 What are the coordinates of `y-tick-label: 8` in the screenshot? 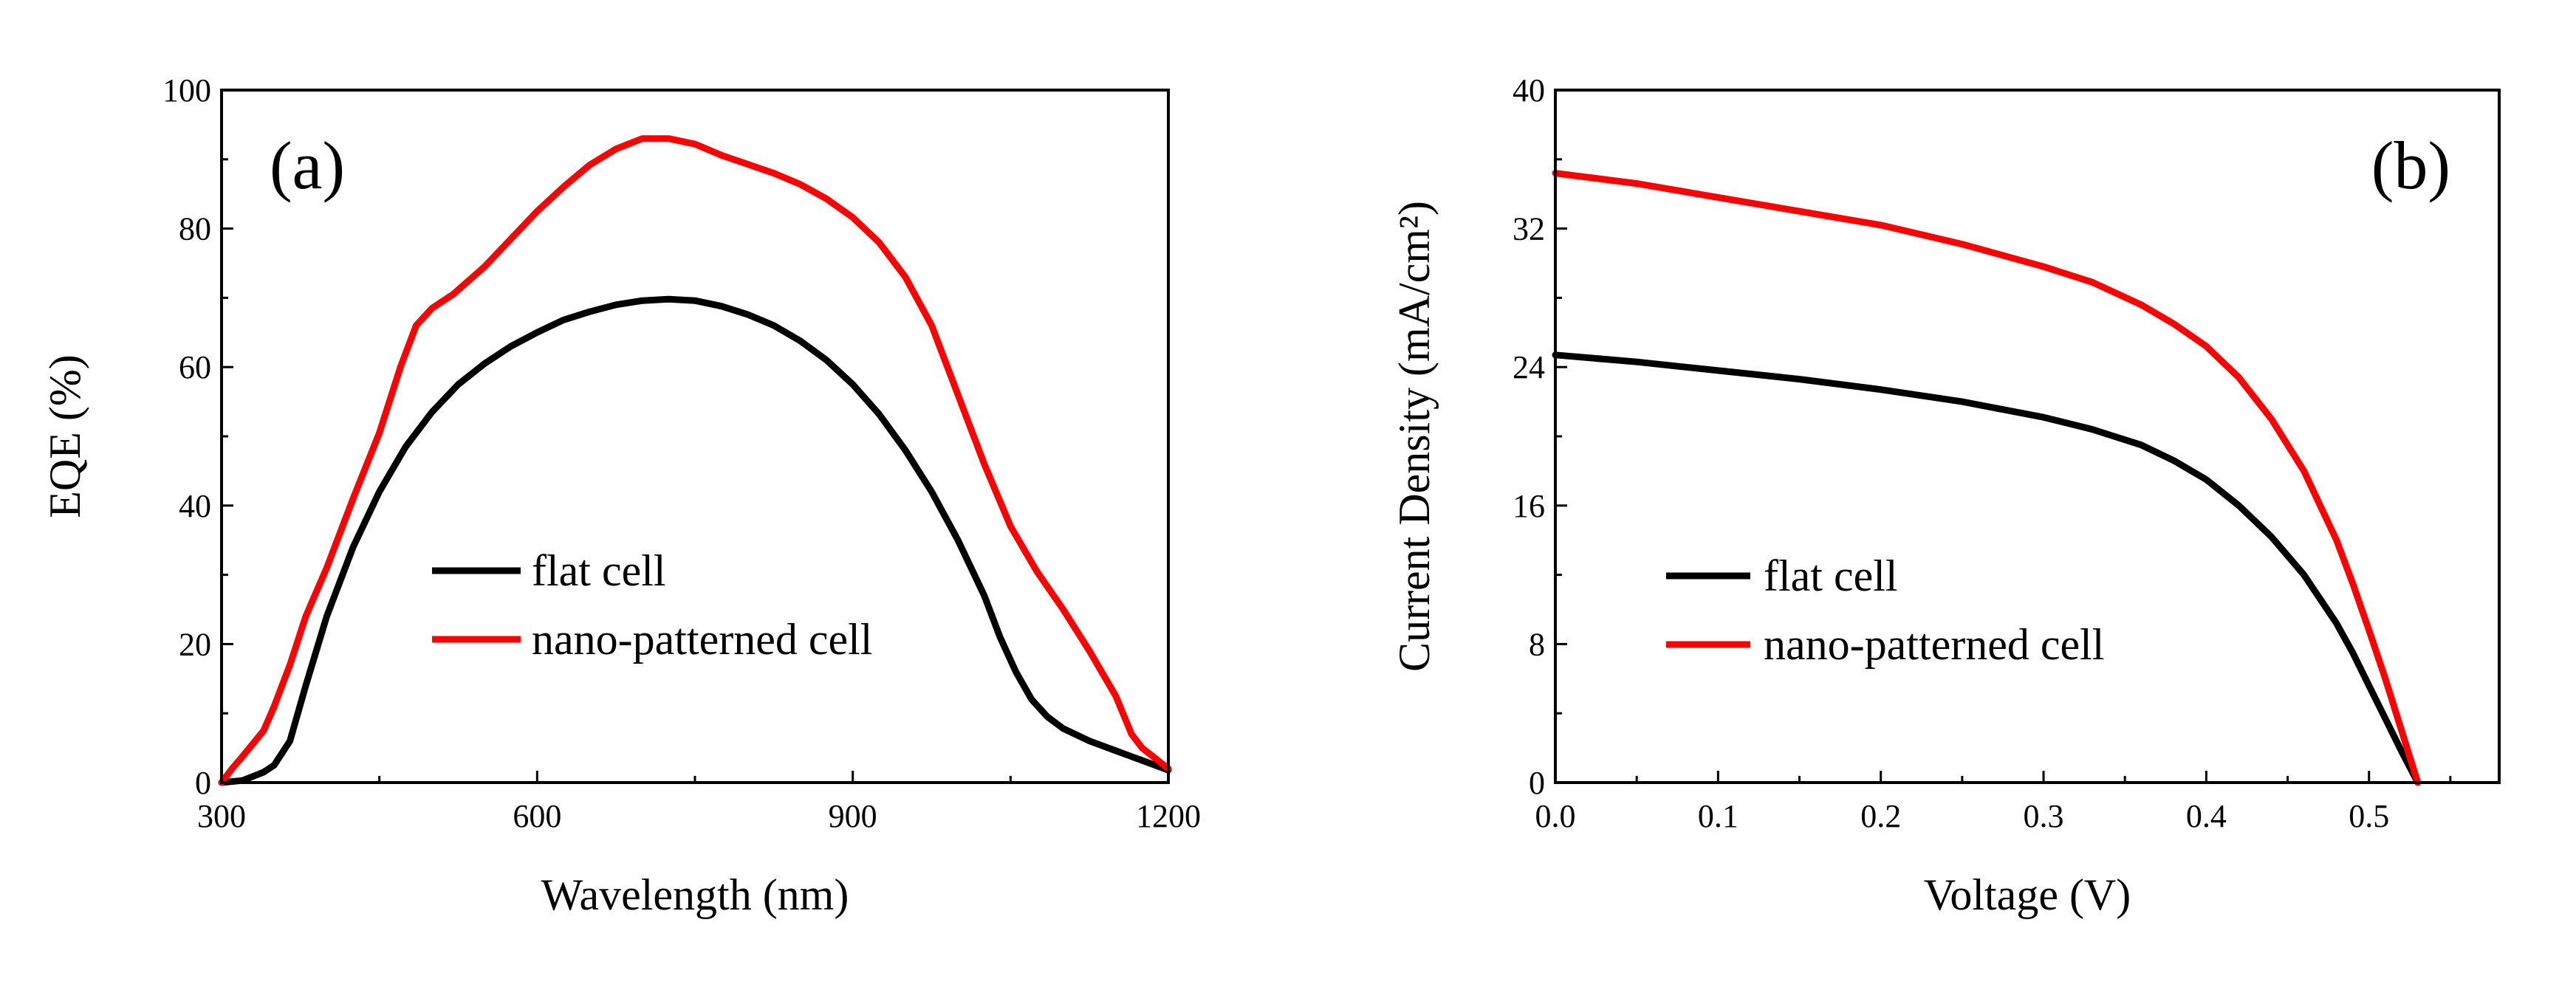 It's located at (1537, 644).